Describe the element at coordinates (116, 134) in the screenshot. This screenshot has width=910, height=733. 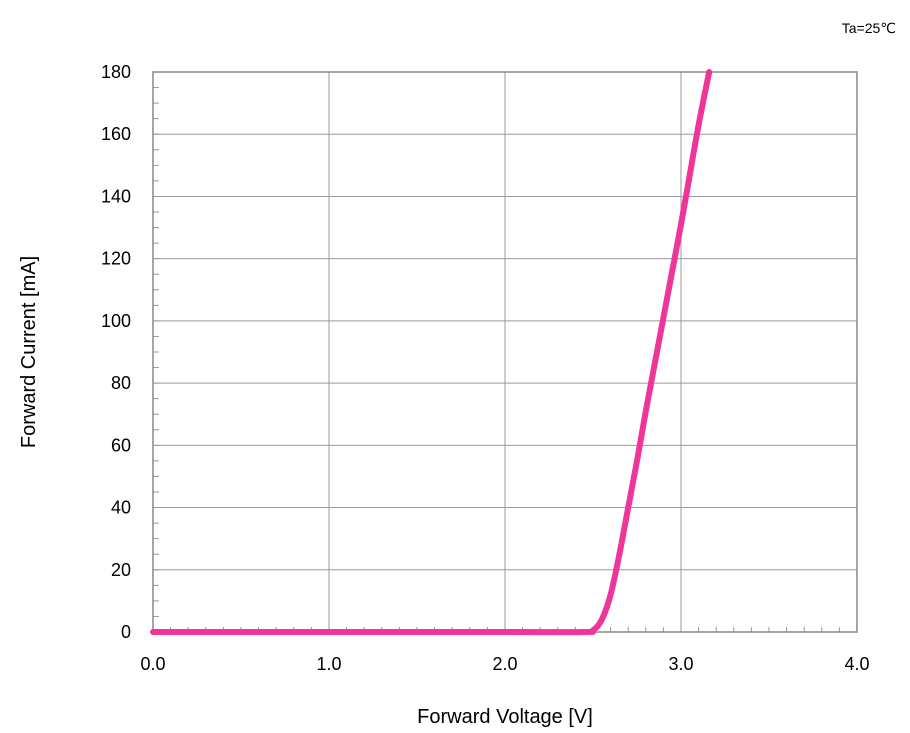
I see `y-tick-label: 160` at that location.